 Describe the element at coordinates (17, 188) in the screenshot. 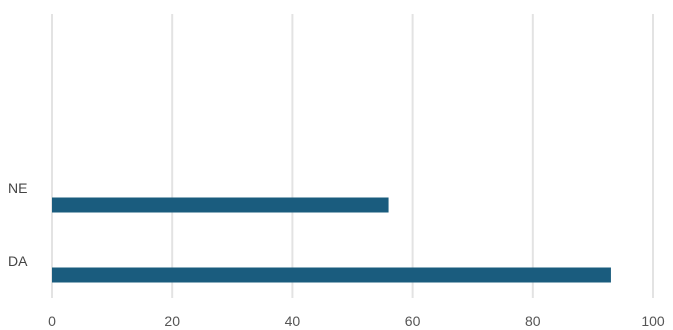

I see `category-label-ne: NE` at that location.